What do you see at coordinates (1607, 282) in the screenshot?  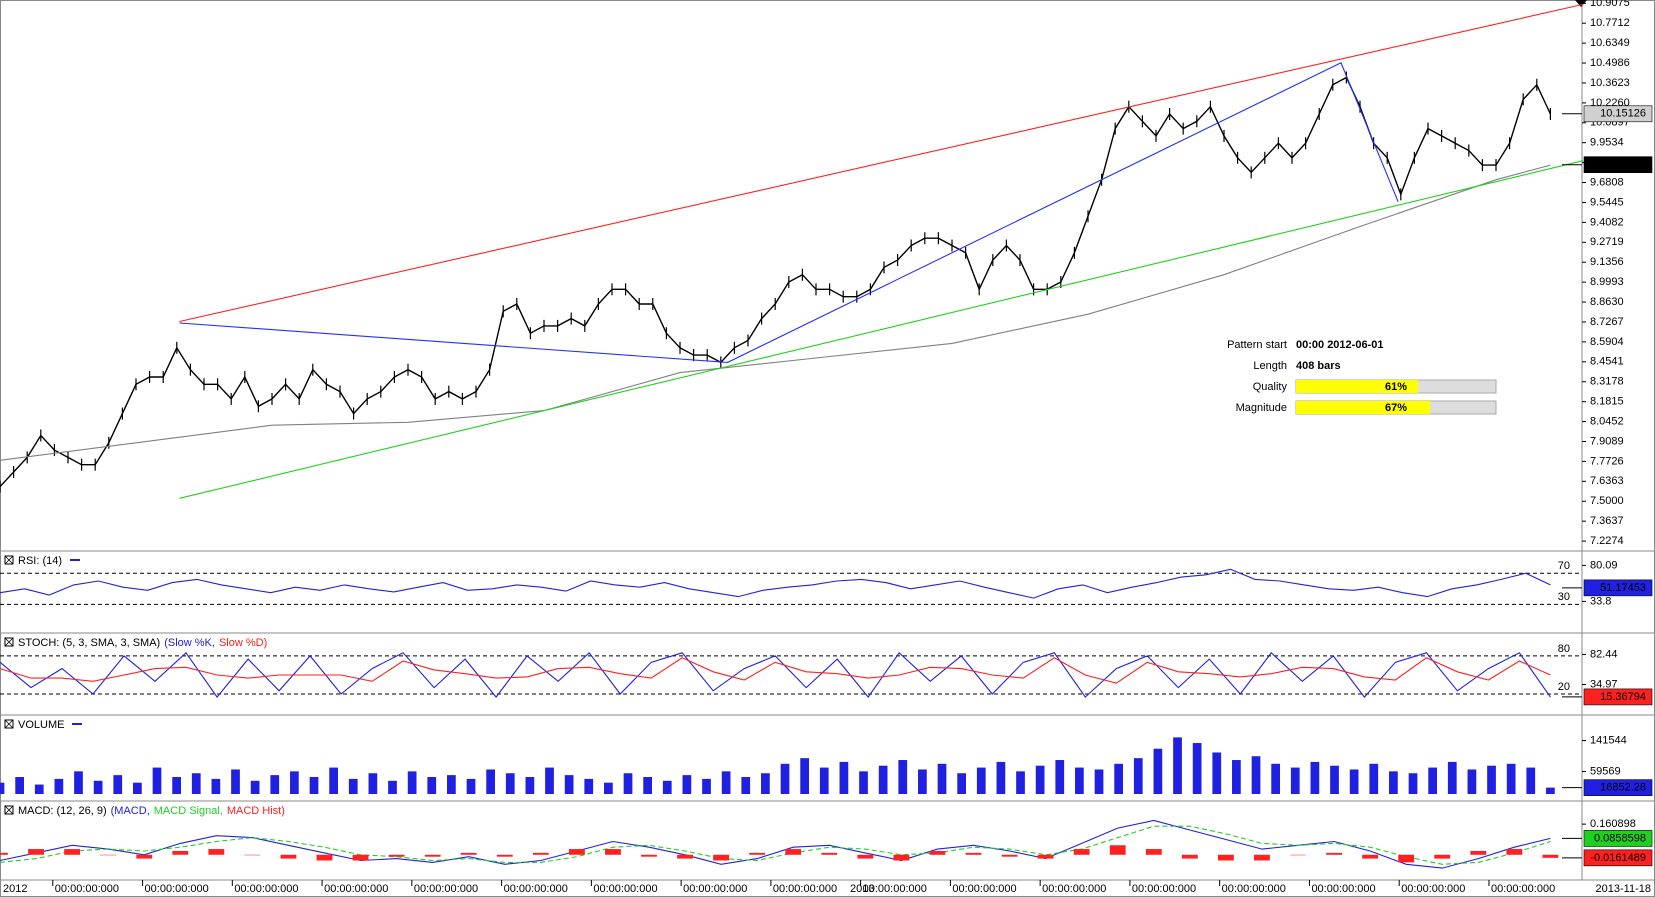 I see `y-tick-label: 8.9993` at bounding box center [1607, 282].